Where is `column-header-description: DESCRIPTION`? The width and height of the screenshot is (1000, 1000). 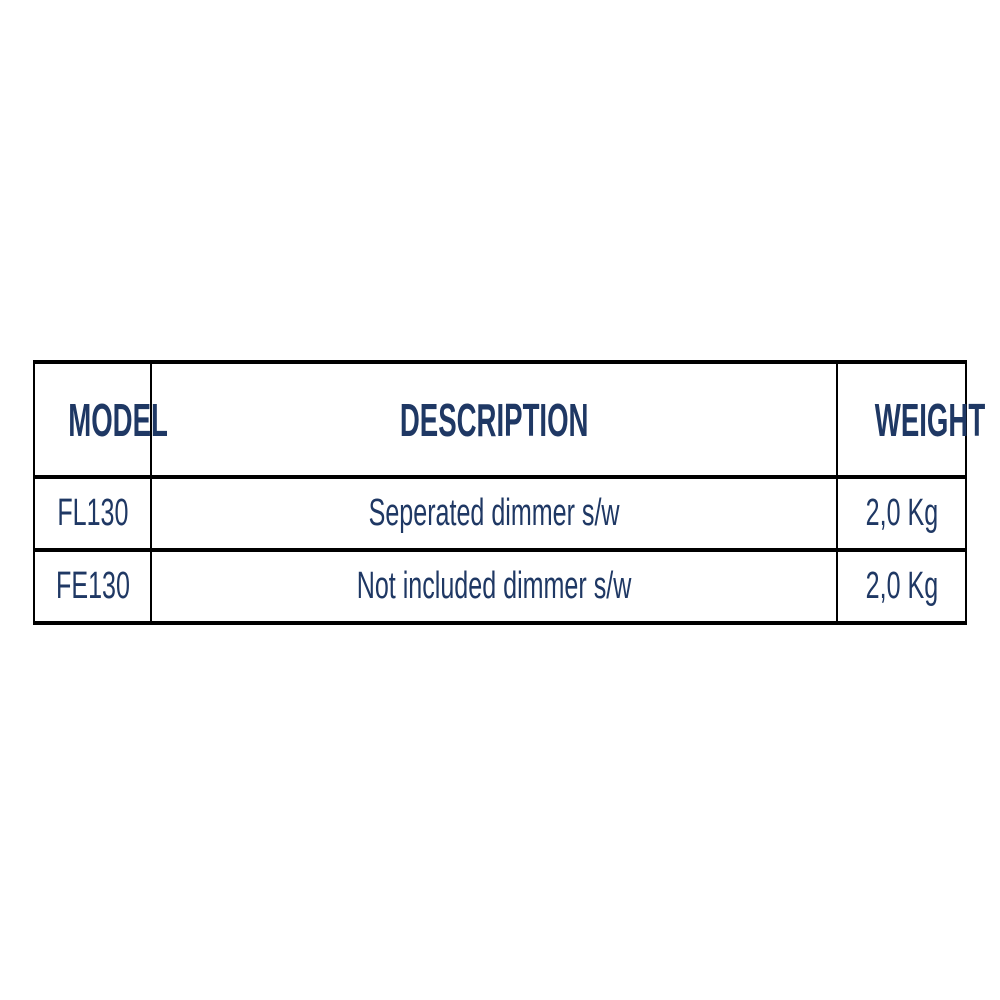 column-header-description: DESCRIPTION is located at coordinates (494, 419).